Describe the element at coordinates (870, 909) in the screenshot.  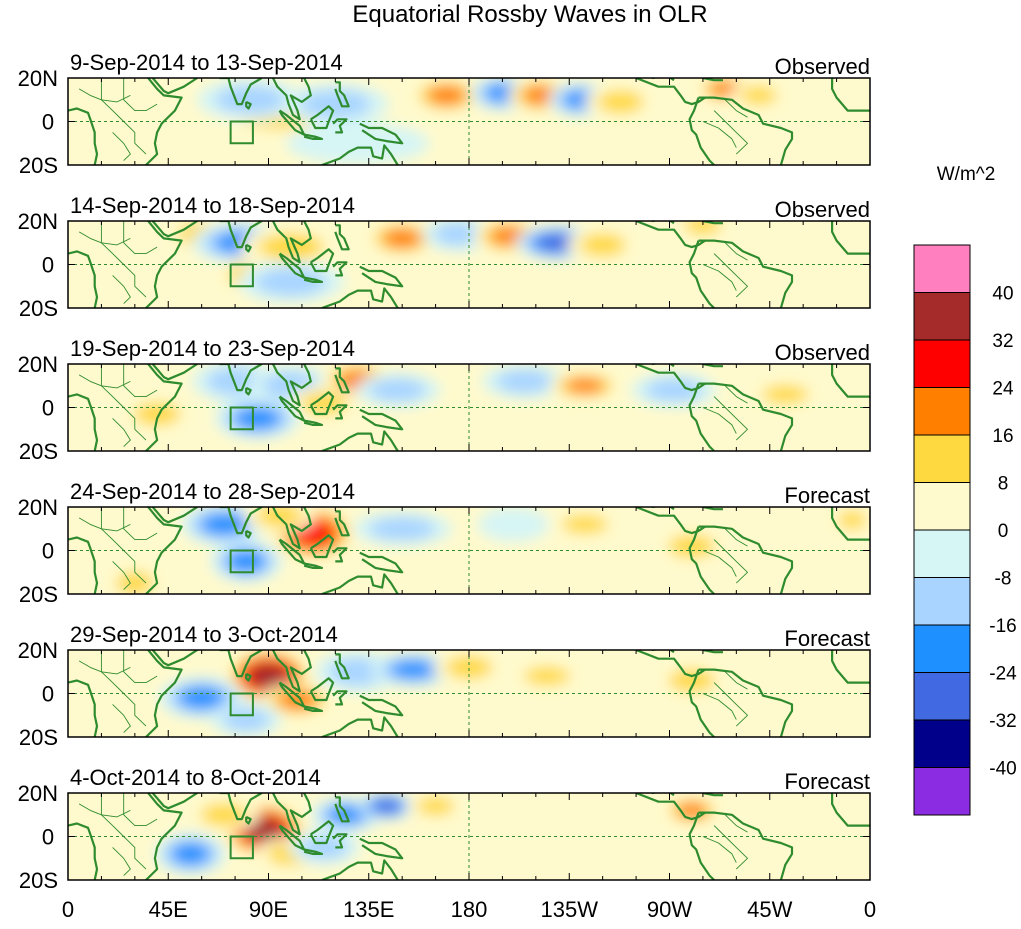
I see `x-tick-label: 0` at that location.